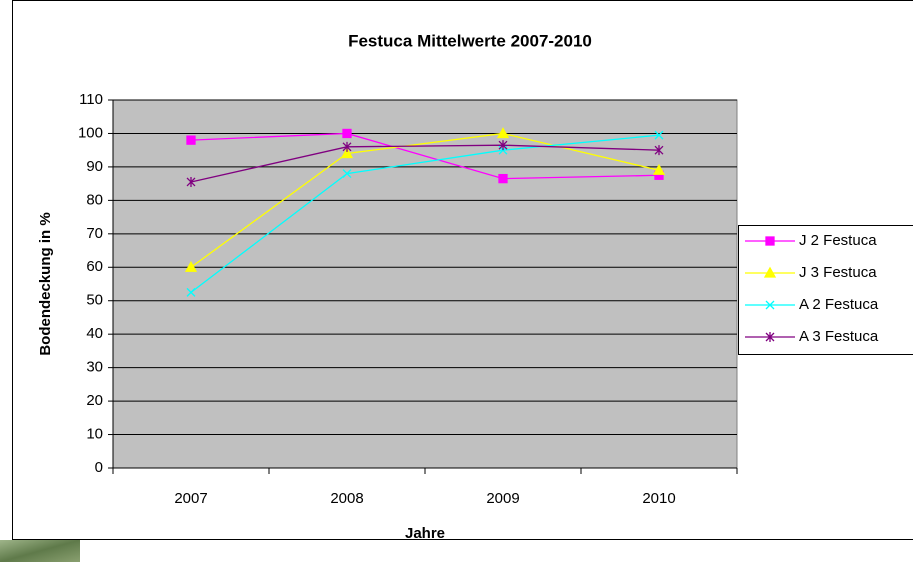  What do you see at coordinates (94, 233) in the screenshot?
I see `y-tick-label: 70` at bounding box center [94, 233].